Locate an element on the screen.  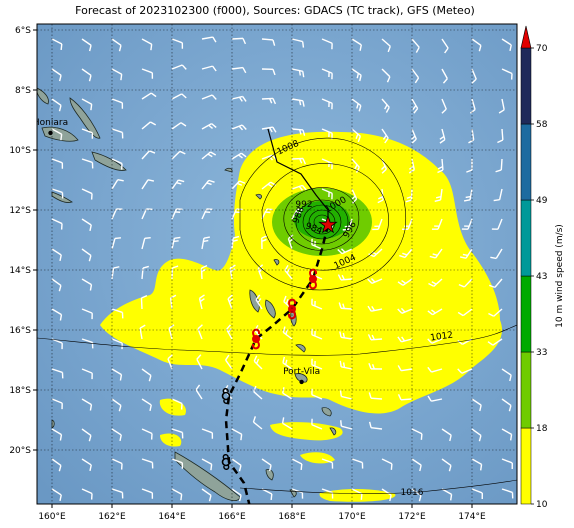
colorbar-tick-label: 10 is located at coordinates (542, 505).